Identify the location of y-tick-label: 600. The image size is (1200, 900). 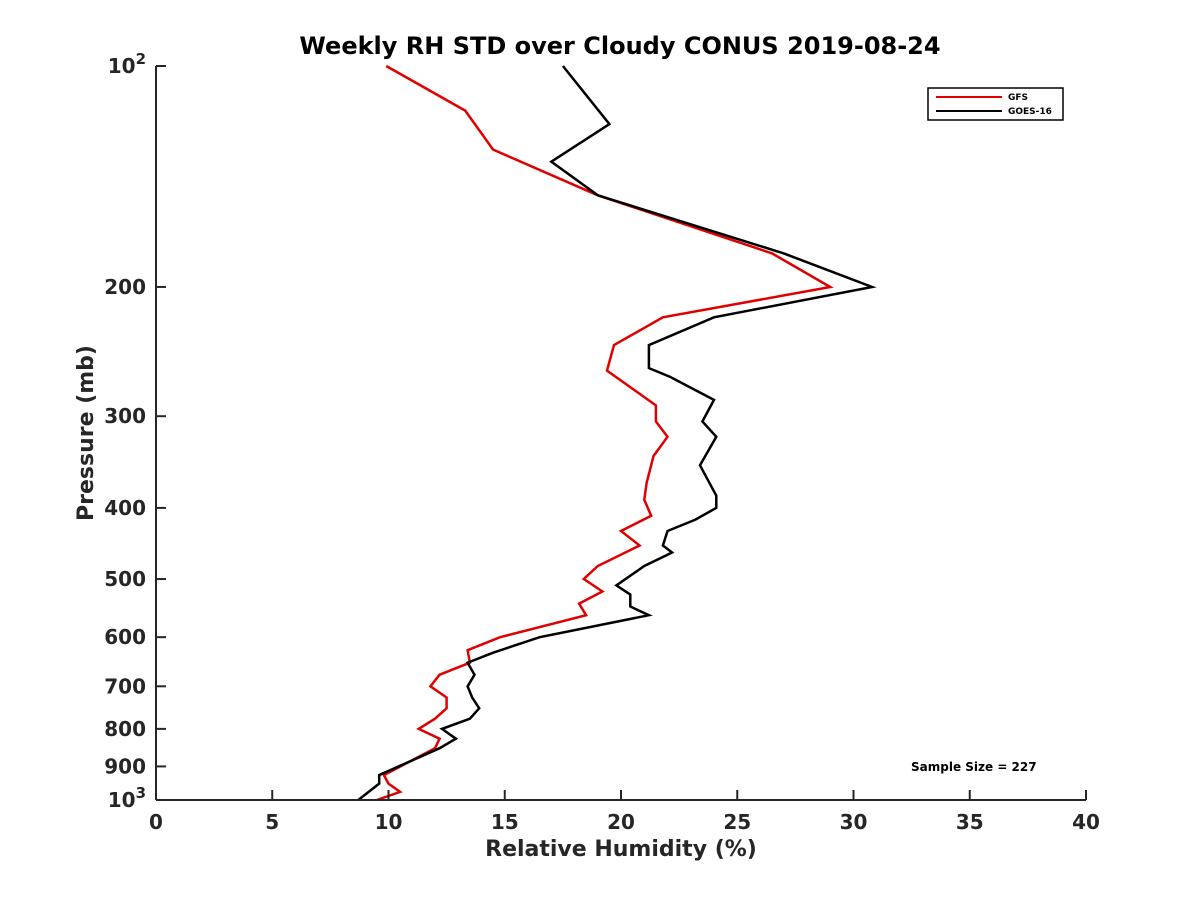
(125, 637).